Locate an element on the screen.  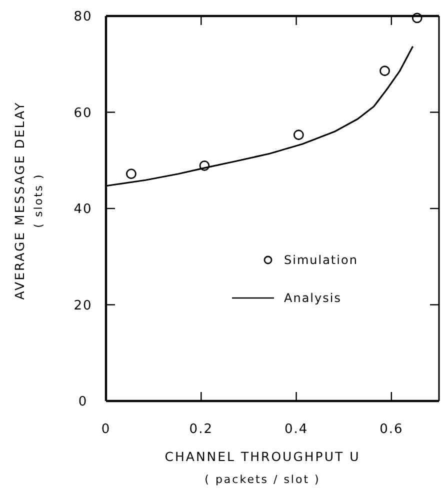
y-tick-label: 20 is located at coordinates (83, 306).